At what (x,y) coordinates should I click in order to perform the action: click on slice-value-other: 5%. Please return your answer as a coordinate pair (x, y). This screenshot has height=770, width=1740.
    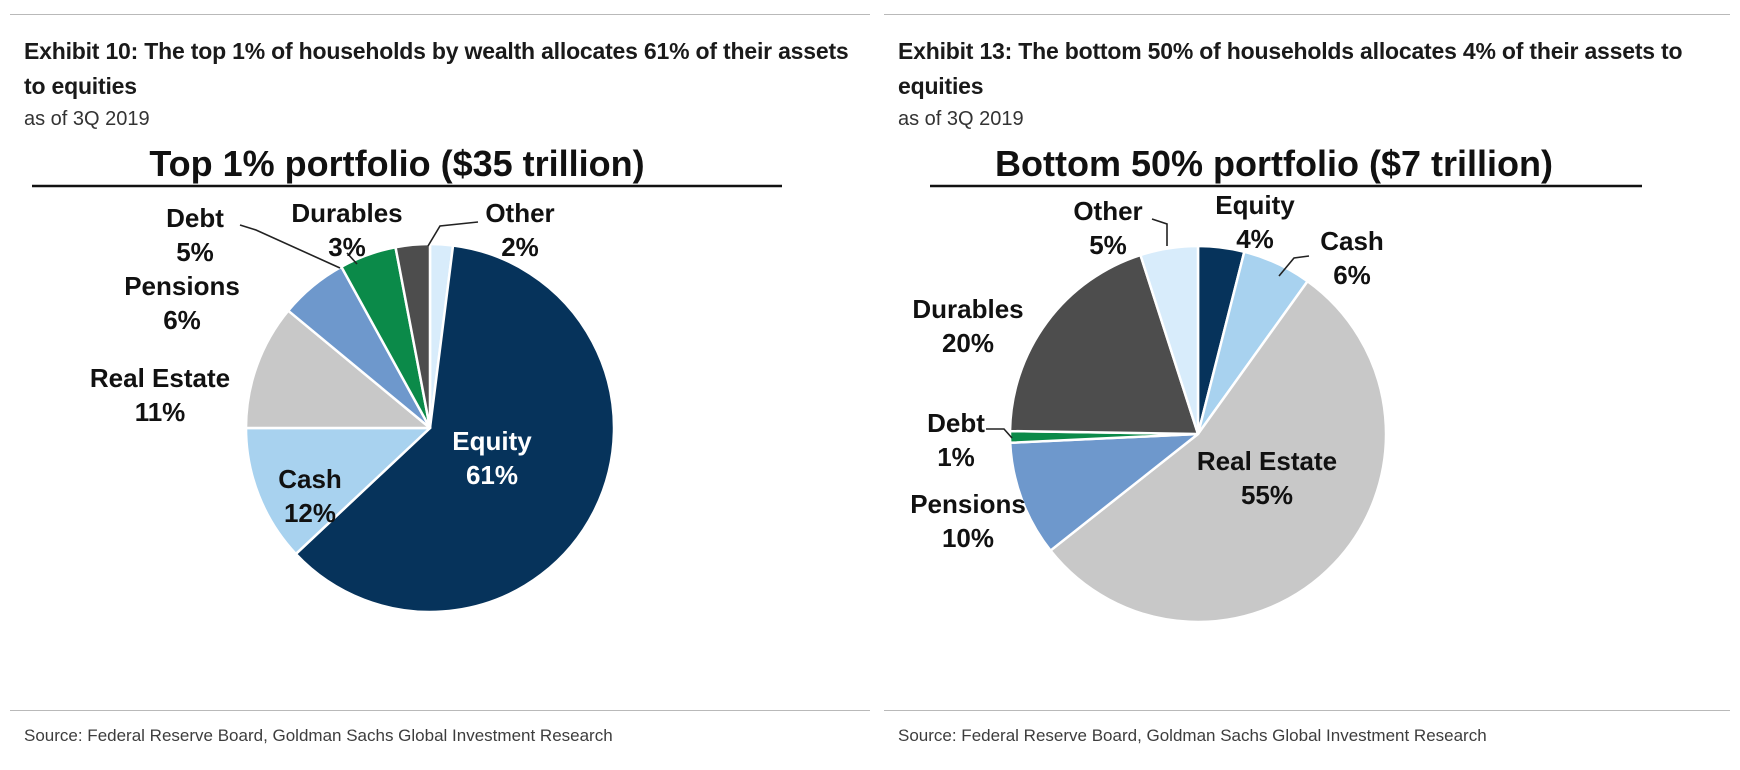
    Looking at the image, I should click on (1108, 245).